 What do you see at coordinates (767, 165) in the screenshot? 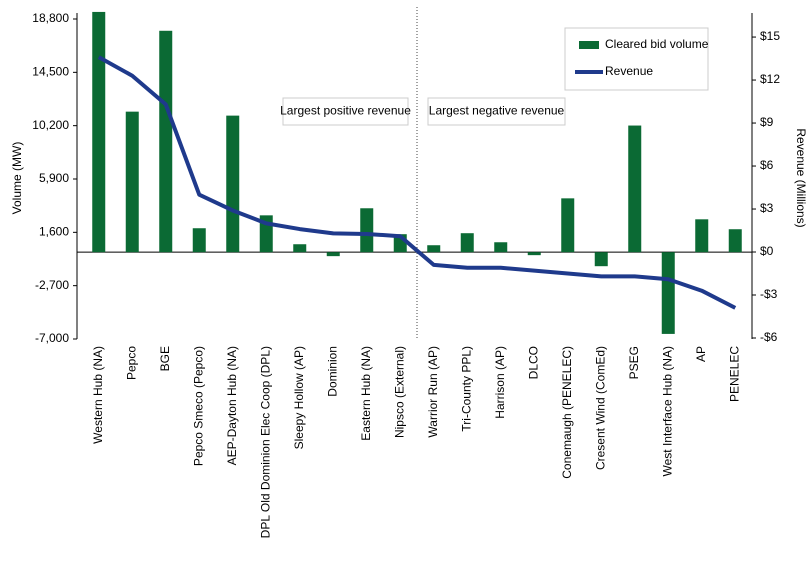
I see `y2-tick-label: $6` at bounding box center [767, 165].